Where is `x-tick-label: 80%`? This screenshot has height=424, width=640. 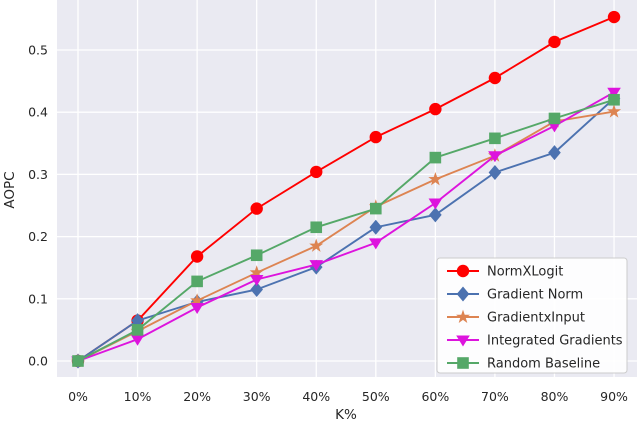
x-tick-label: 80% is located at coordinates (555, 396).